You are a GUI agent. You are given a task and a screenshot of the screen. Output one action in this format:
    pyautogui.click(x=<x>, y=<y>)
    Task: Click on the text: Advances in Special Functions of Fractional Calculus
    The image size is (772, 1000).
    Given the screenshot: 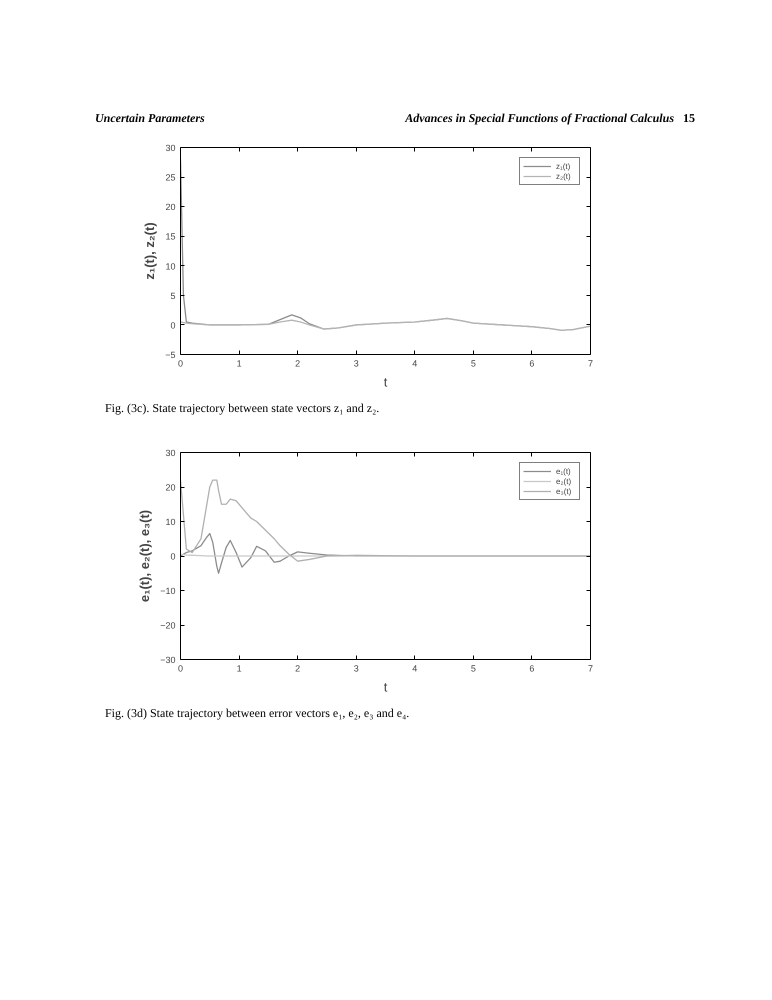 What is the action you would take?
    pyautogui.click(x=539, y=118)
    